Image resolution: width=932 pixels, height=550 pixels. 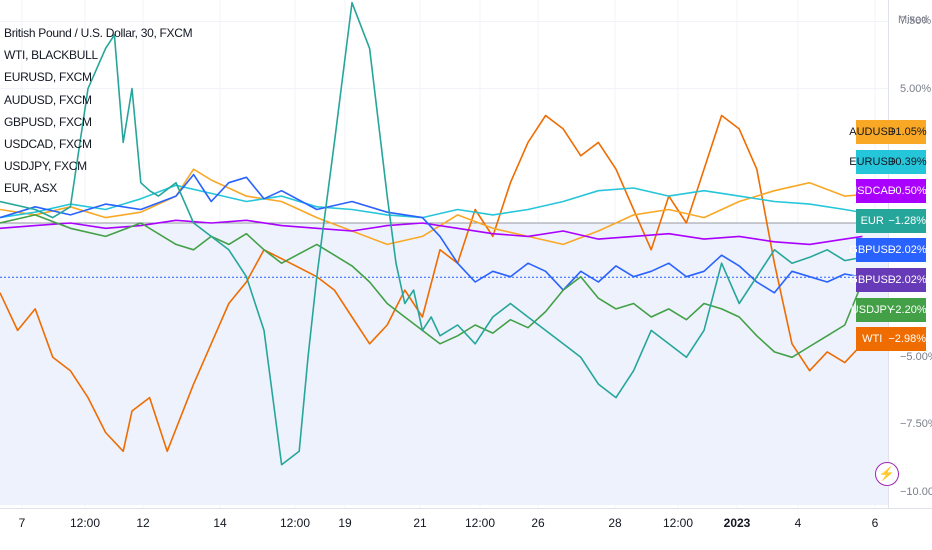 What do you see at coordinates (98, 33) in the screenshot?
I see `legend-item-main-symbol: British Pound / U.S. Dollar, 30, FXCM` at bounding box center [98, 33].